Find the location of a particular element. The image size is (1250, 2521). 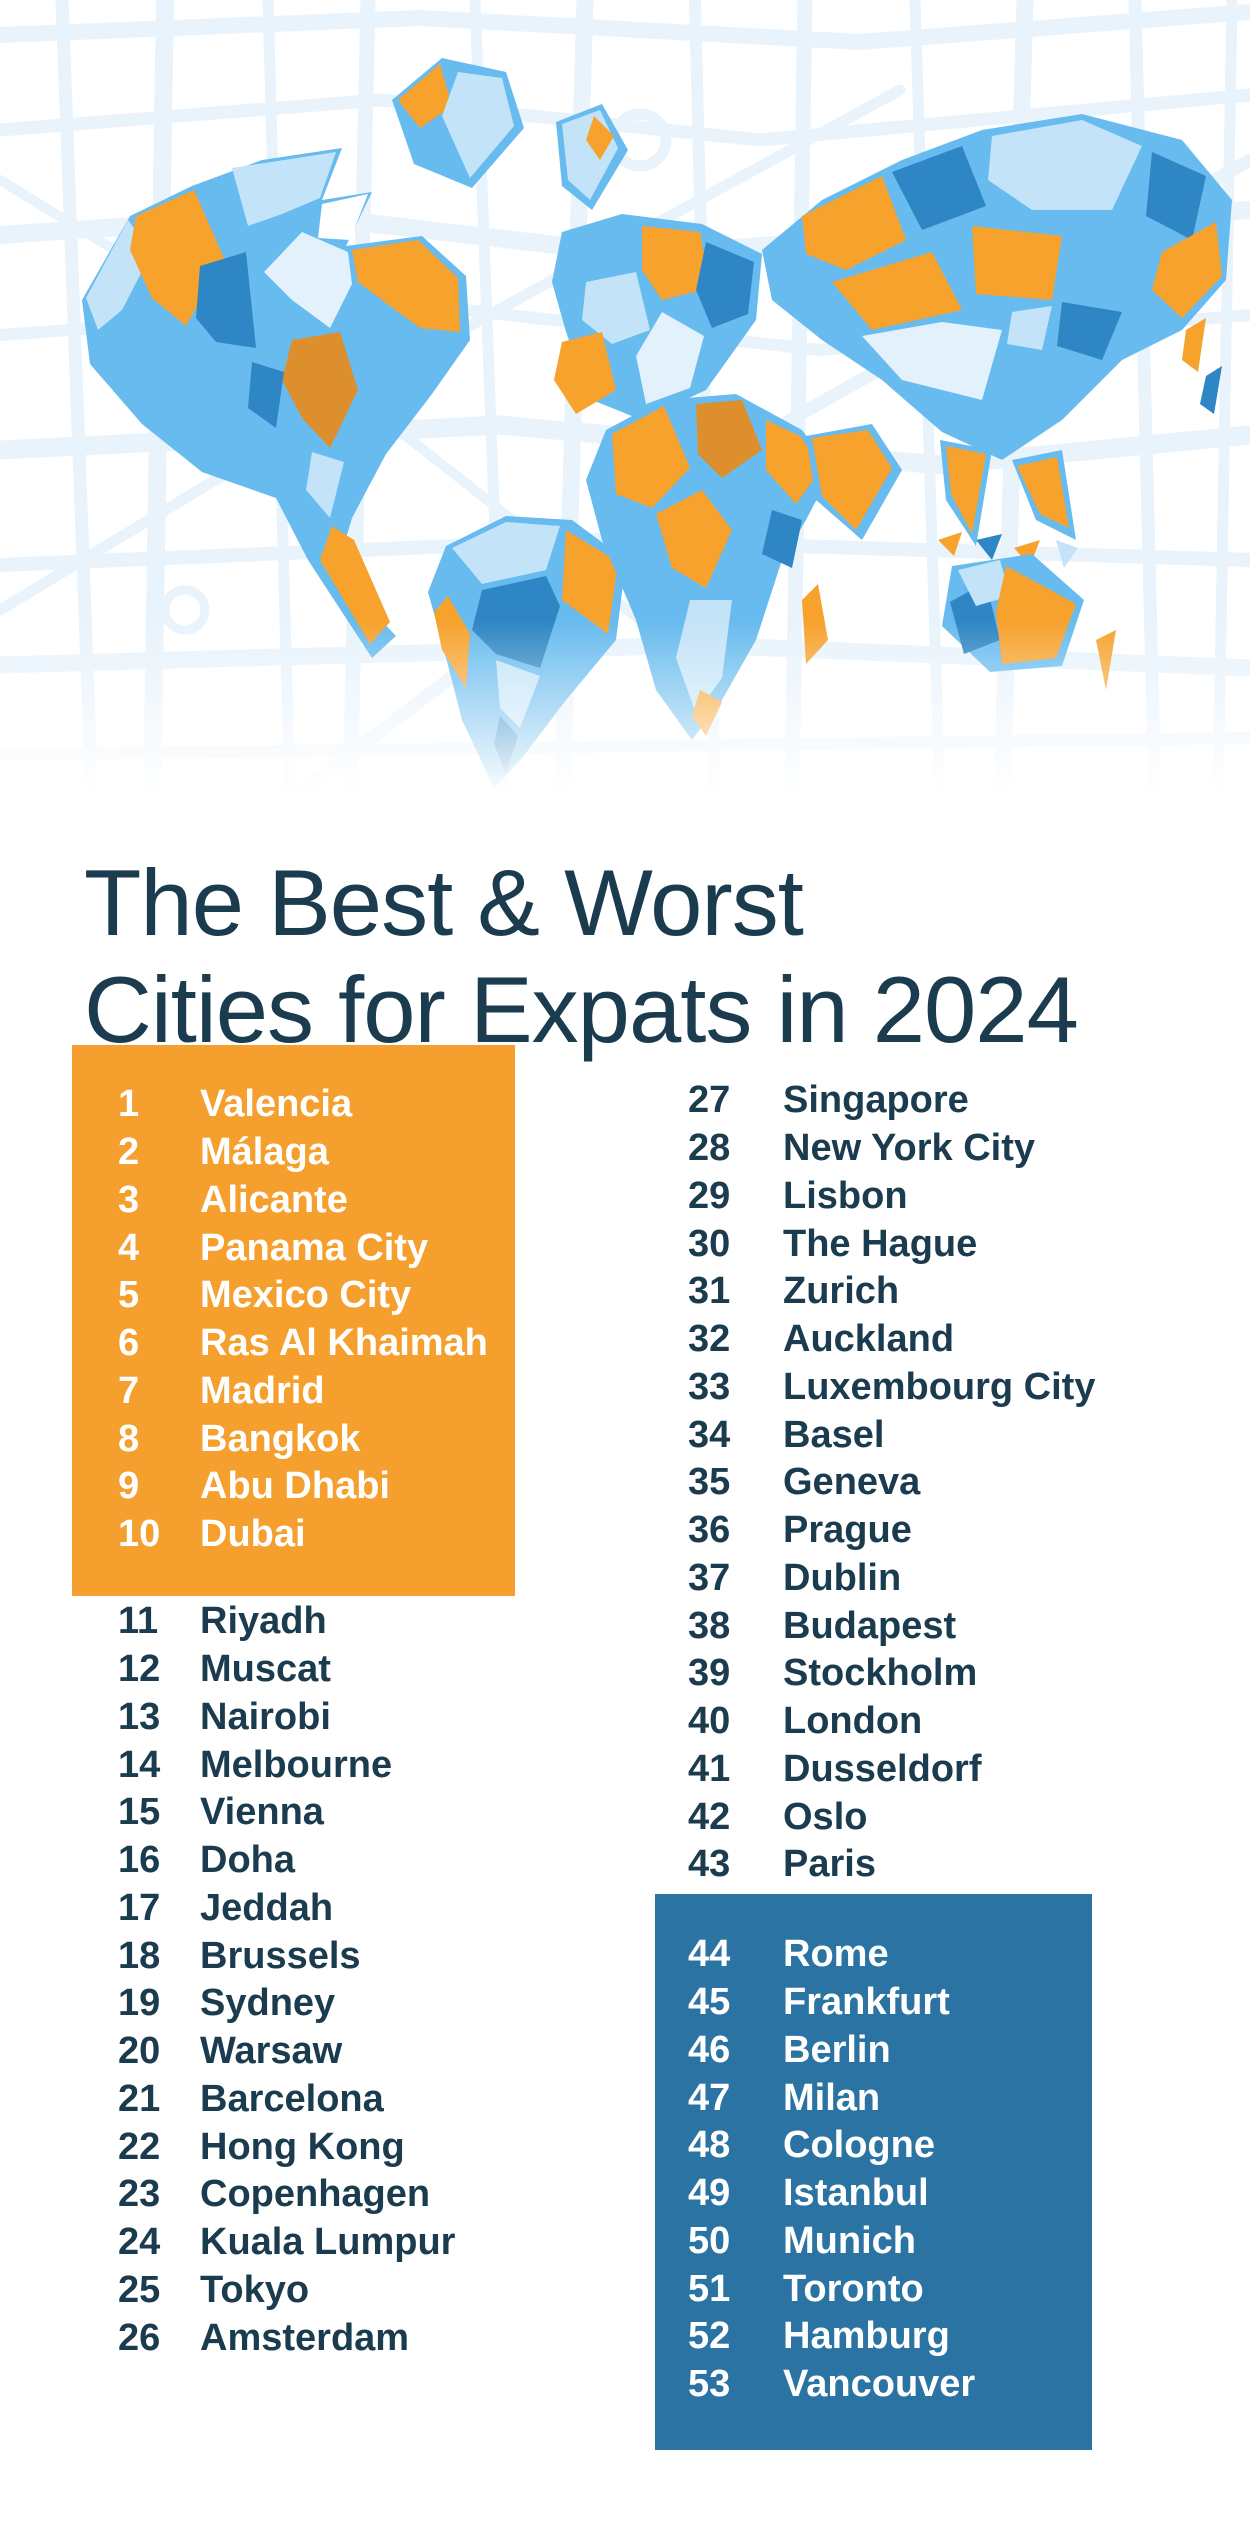

rank-row: 35 Geneva is located at coordinates (873, 1483).